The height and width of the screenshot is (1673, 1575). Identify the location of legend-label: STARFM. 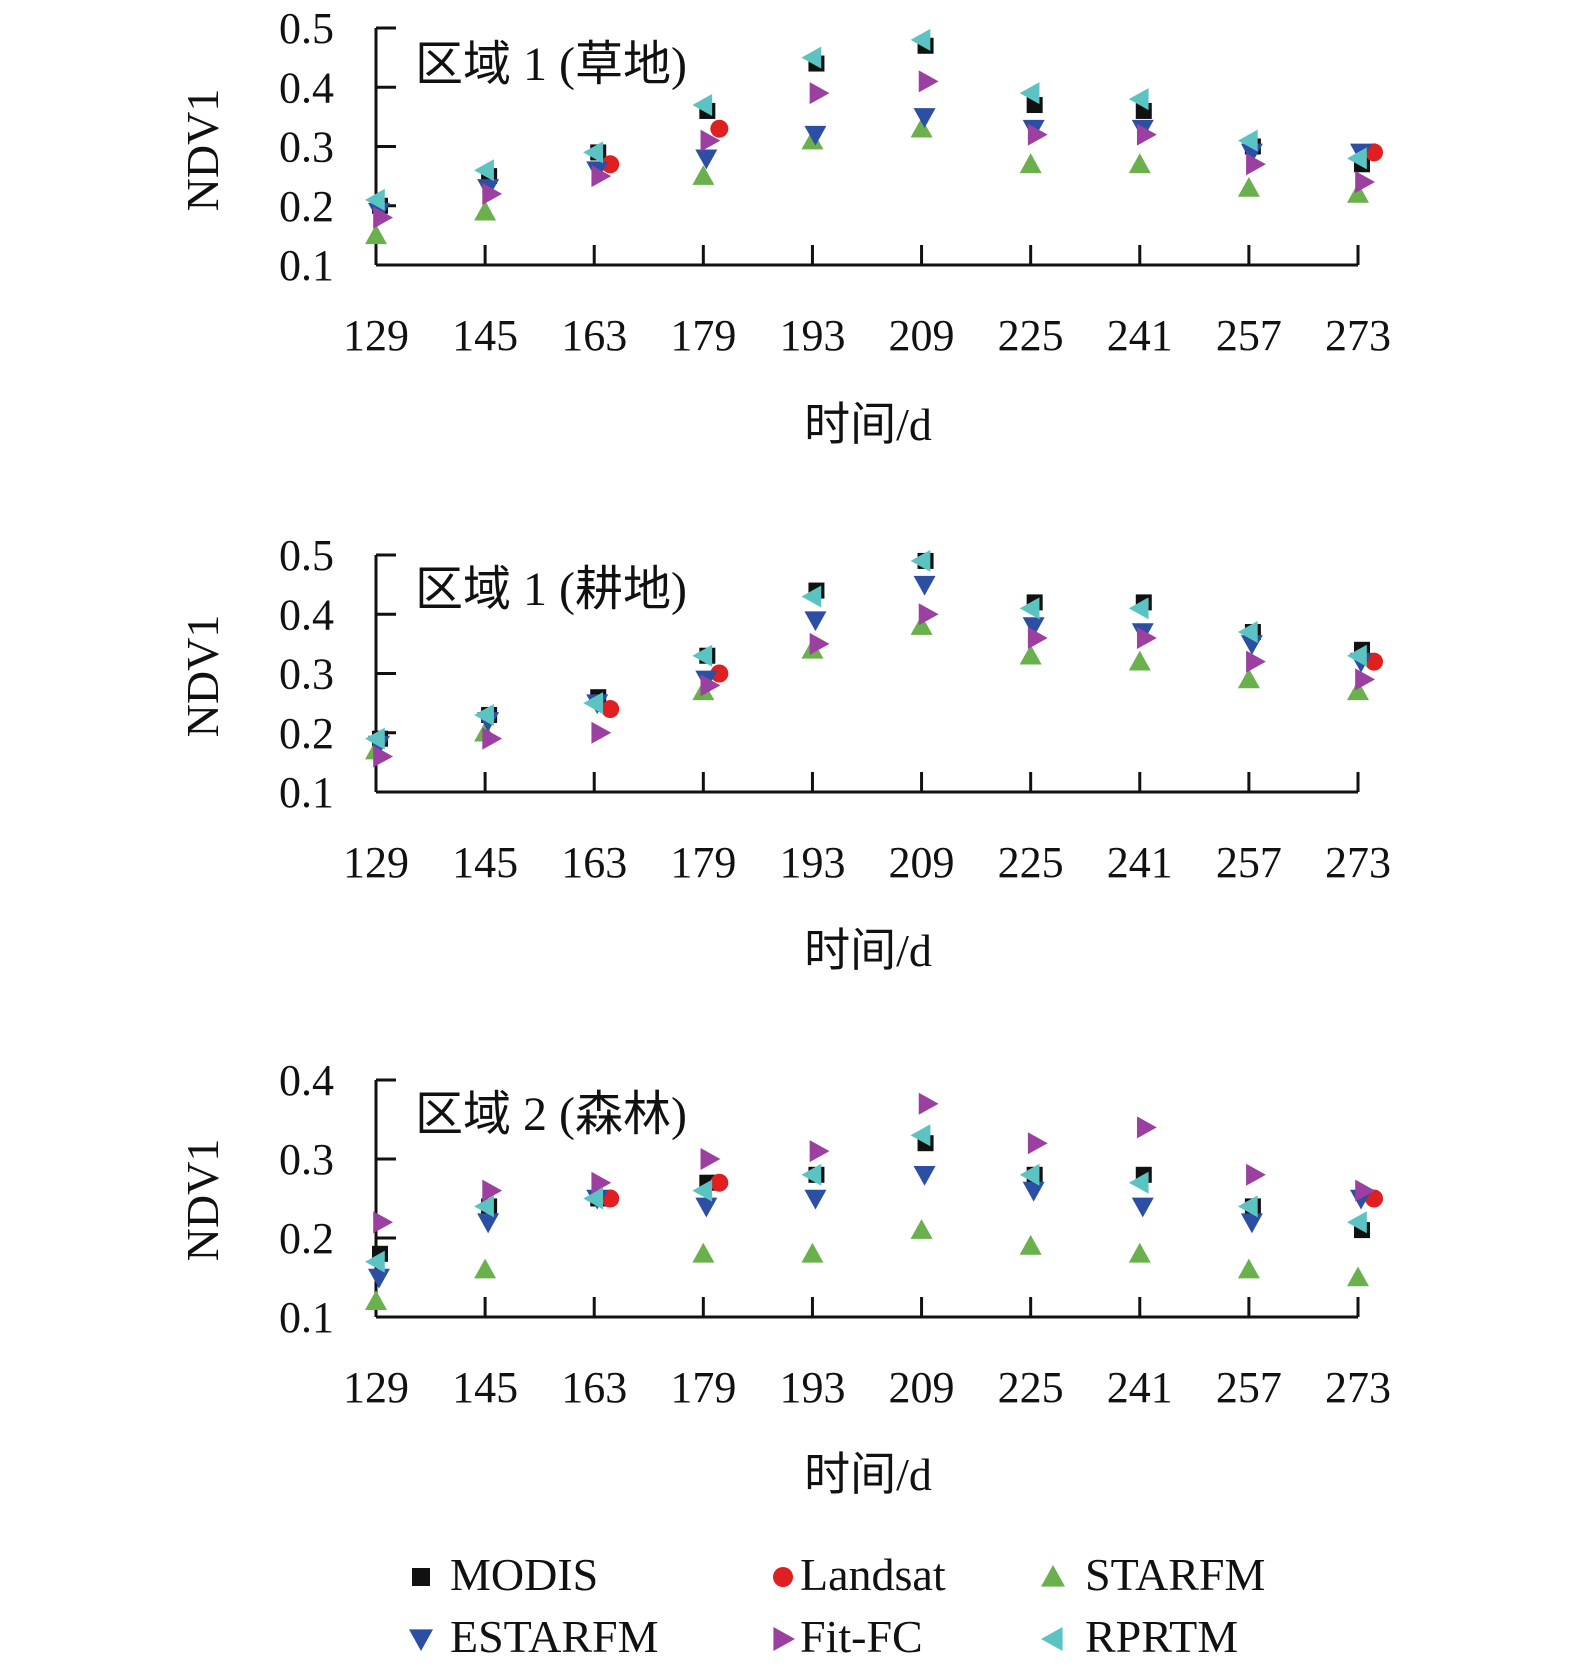
(1175, 1574).